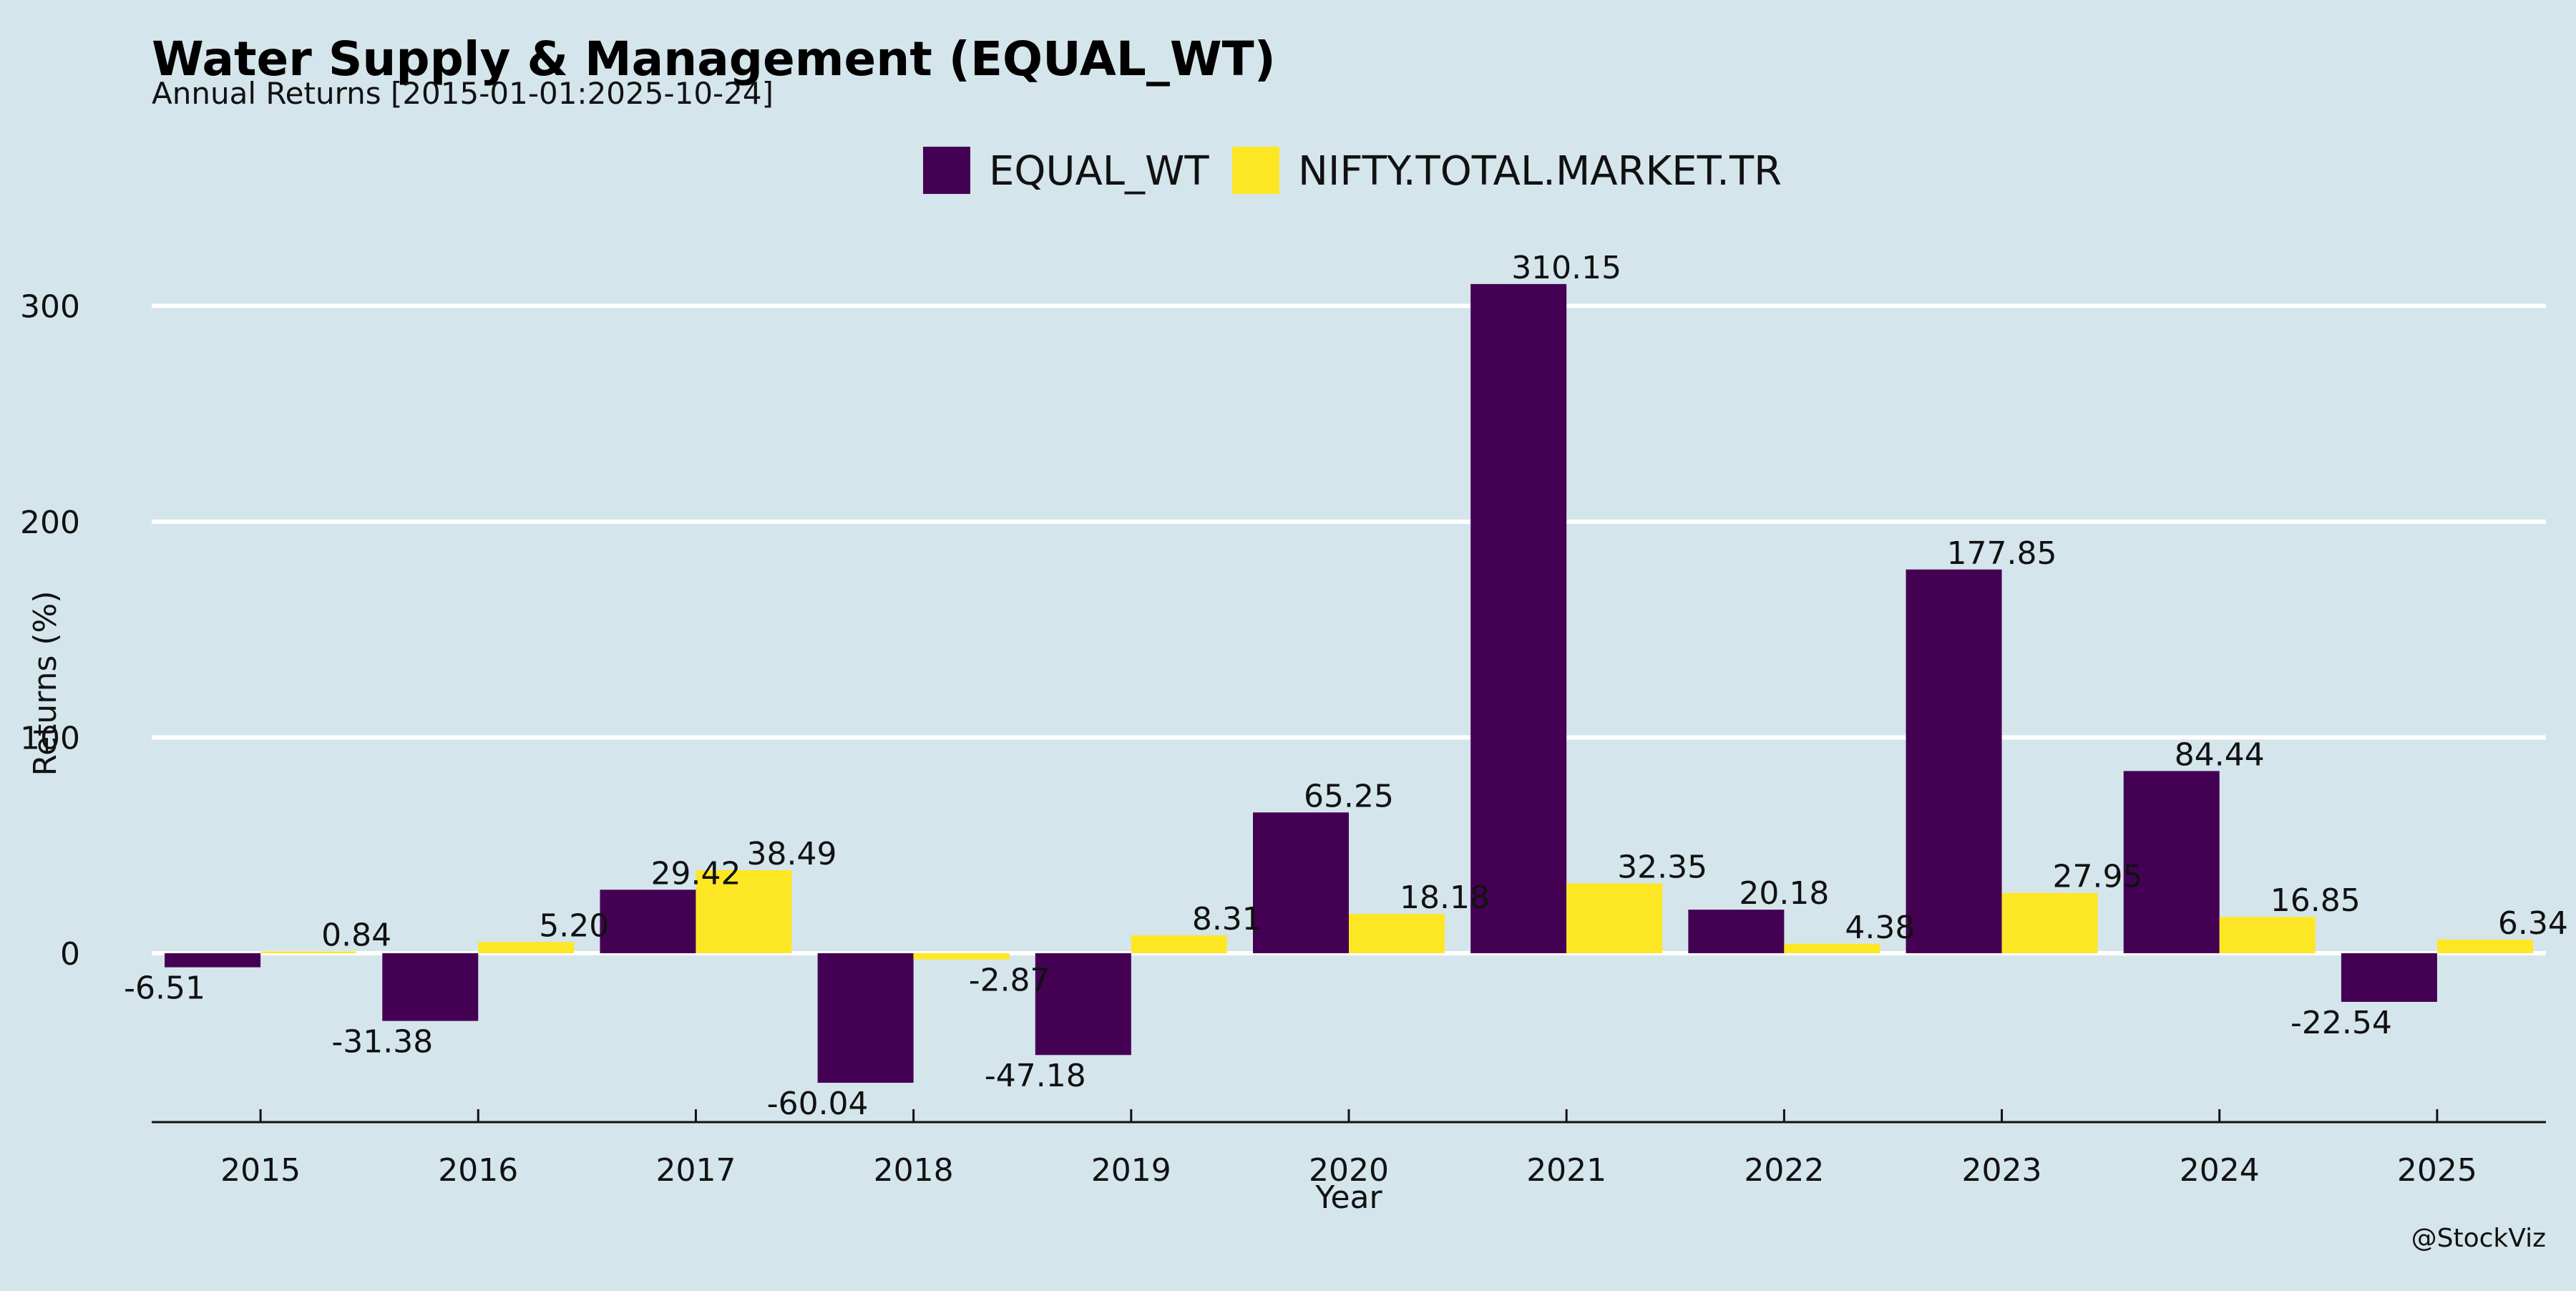  I want to click on data-label-nifty-2018: -2.87, so click(1009, 981).